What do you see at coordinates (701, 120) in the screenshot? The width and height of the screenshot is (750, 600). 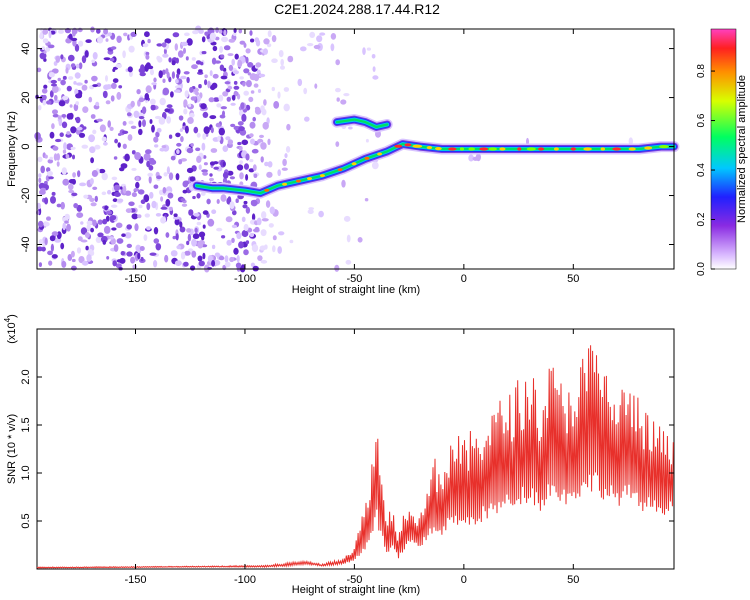 I see `colorbar-tick-label: 0.6` at bounding box center [701, 120].